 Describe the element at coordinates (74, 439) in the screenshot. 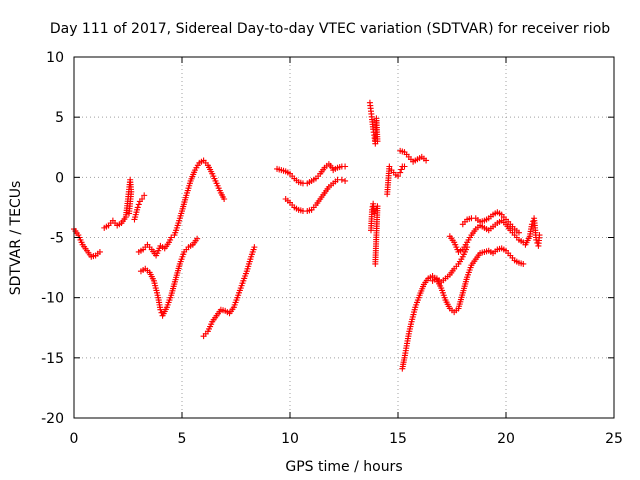

I see `x-tick-label: 0` at that location.